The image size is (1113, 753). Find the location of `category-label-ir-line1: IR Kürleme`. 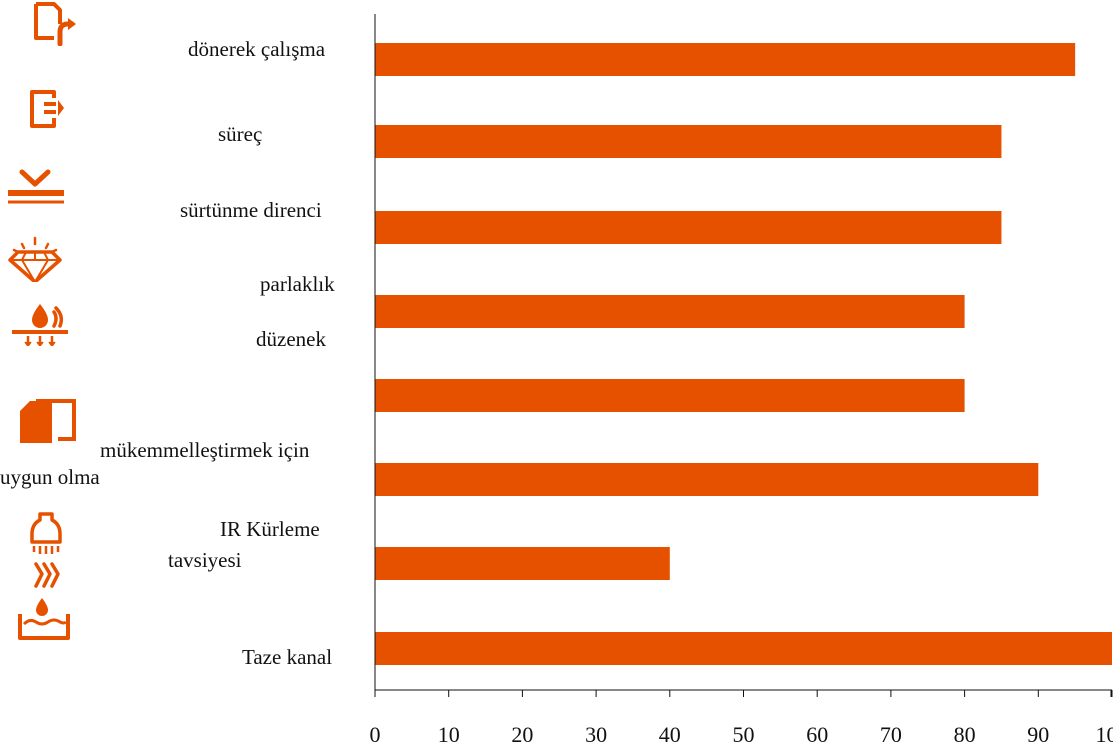

category-label-ir-line1: IR Kürleme is located at coordinates (270, 529).